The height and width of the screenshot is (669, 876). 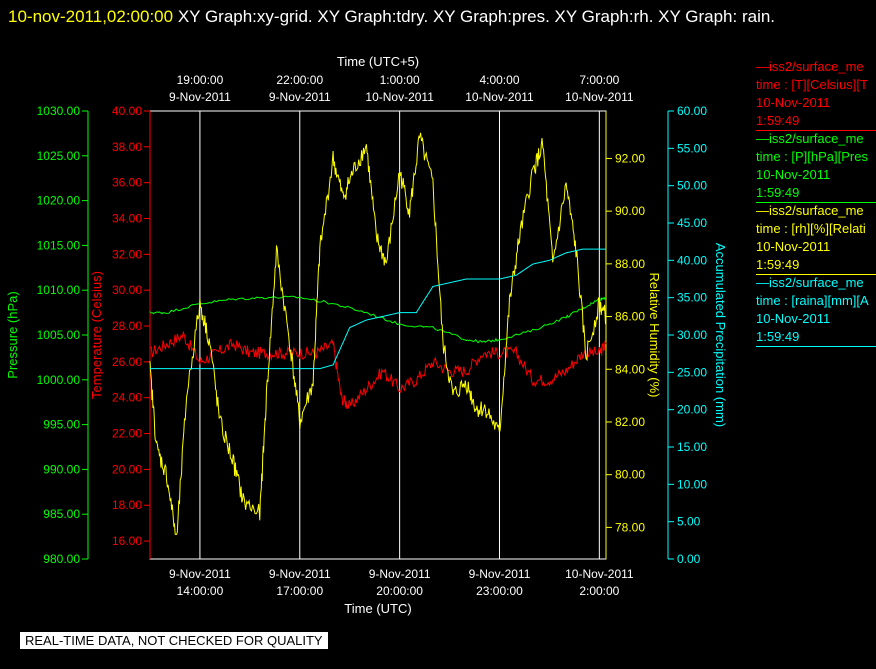 I want to click on x-top-tick-label-time: 7:00:00, so click(x=599, y=80).